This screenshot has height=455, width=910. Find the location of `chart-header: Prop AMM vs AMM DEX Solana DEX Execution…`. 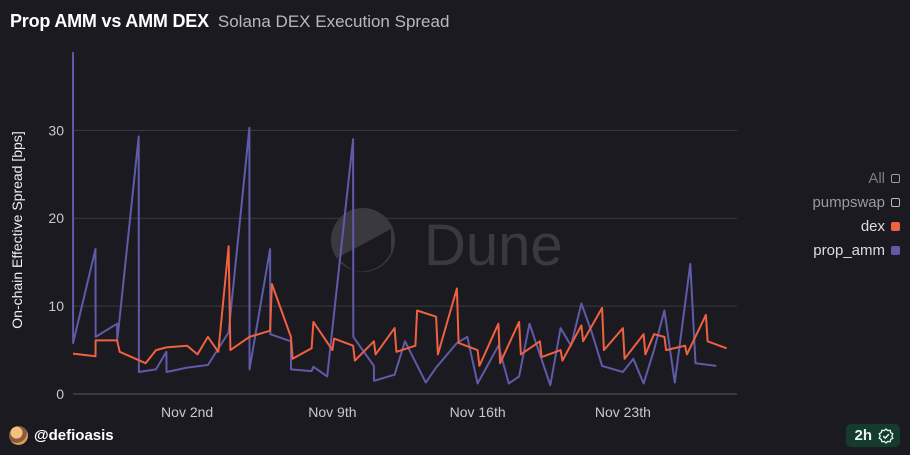

chart-header: Prop AMM vs AMM DEX Solana DEX Execution… is located at coordinates (229, 21).